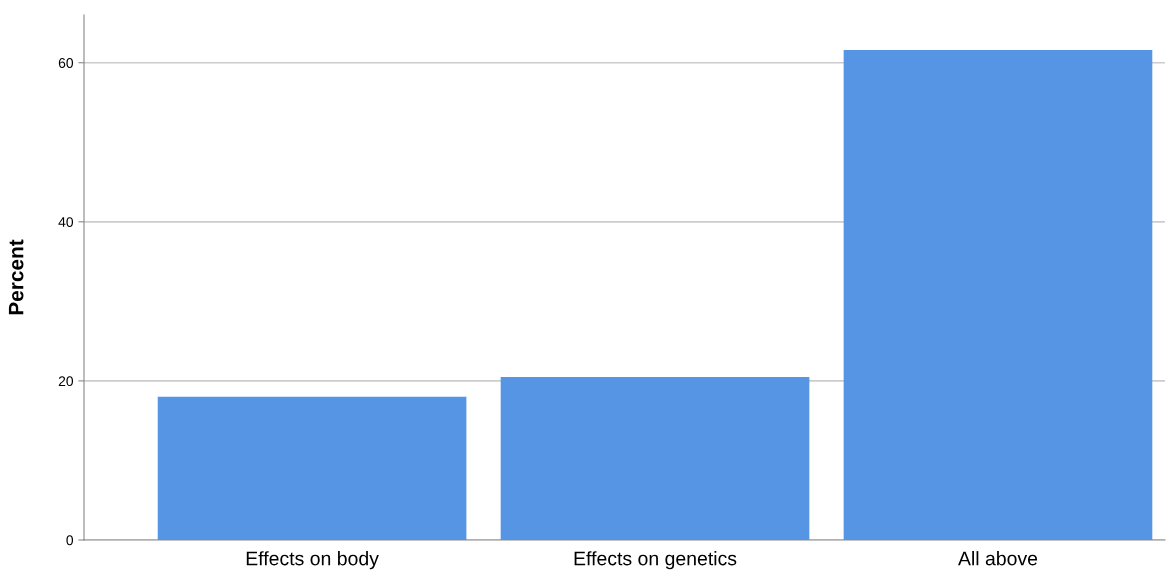  What do you see at coordinates (312, 560) in the screenshot?
I see `x-tick-label: Effects on body` at bounding box center [312, 560].